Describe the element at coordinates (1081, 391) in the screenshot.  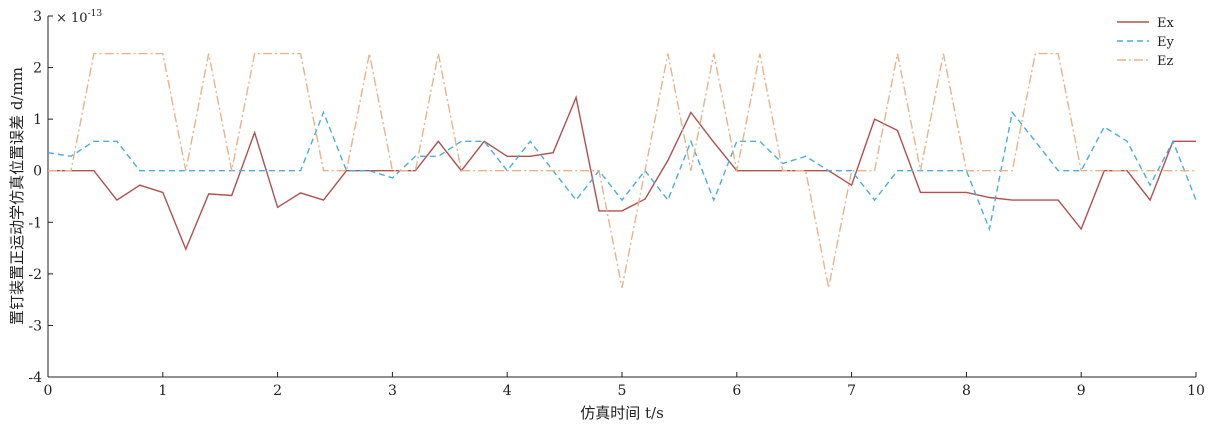
I see `x-tick-label: 9` at that location.